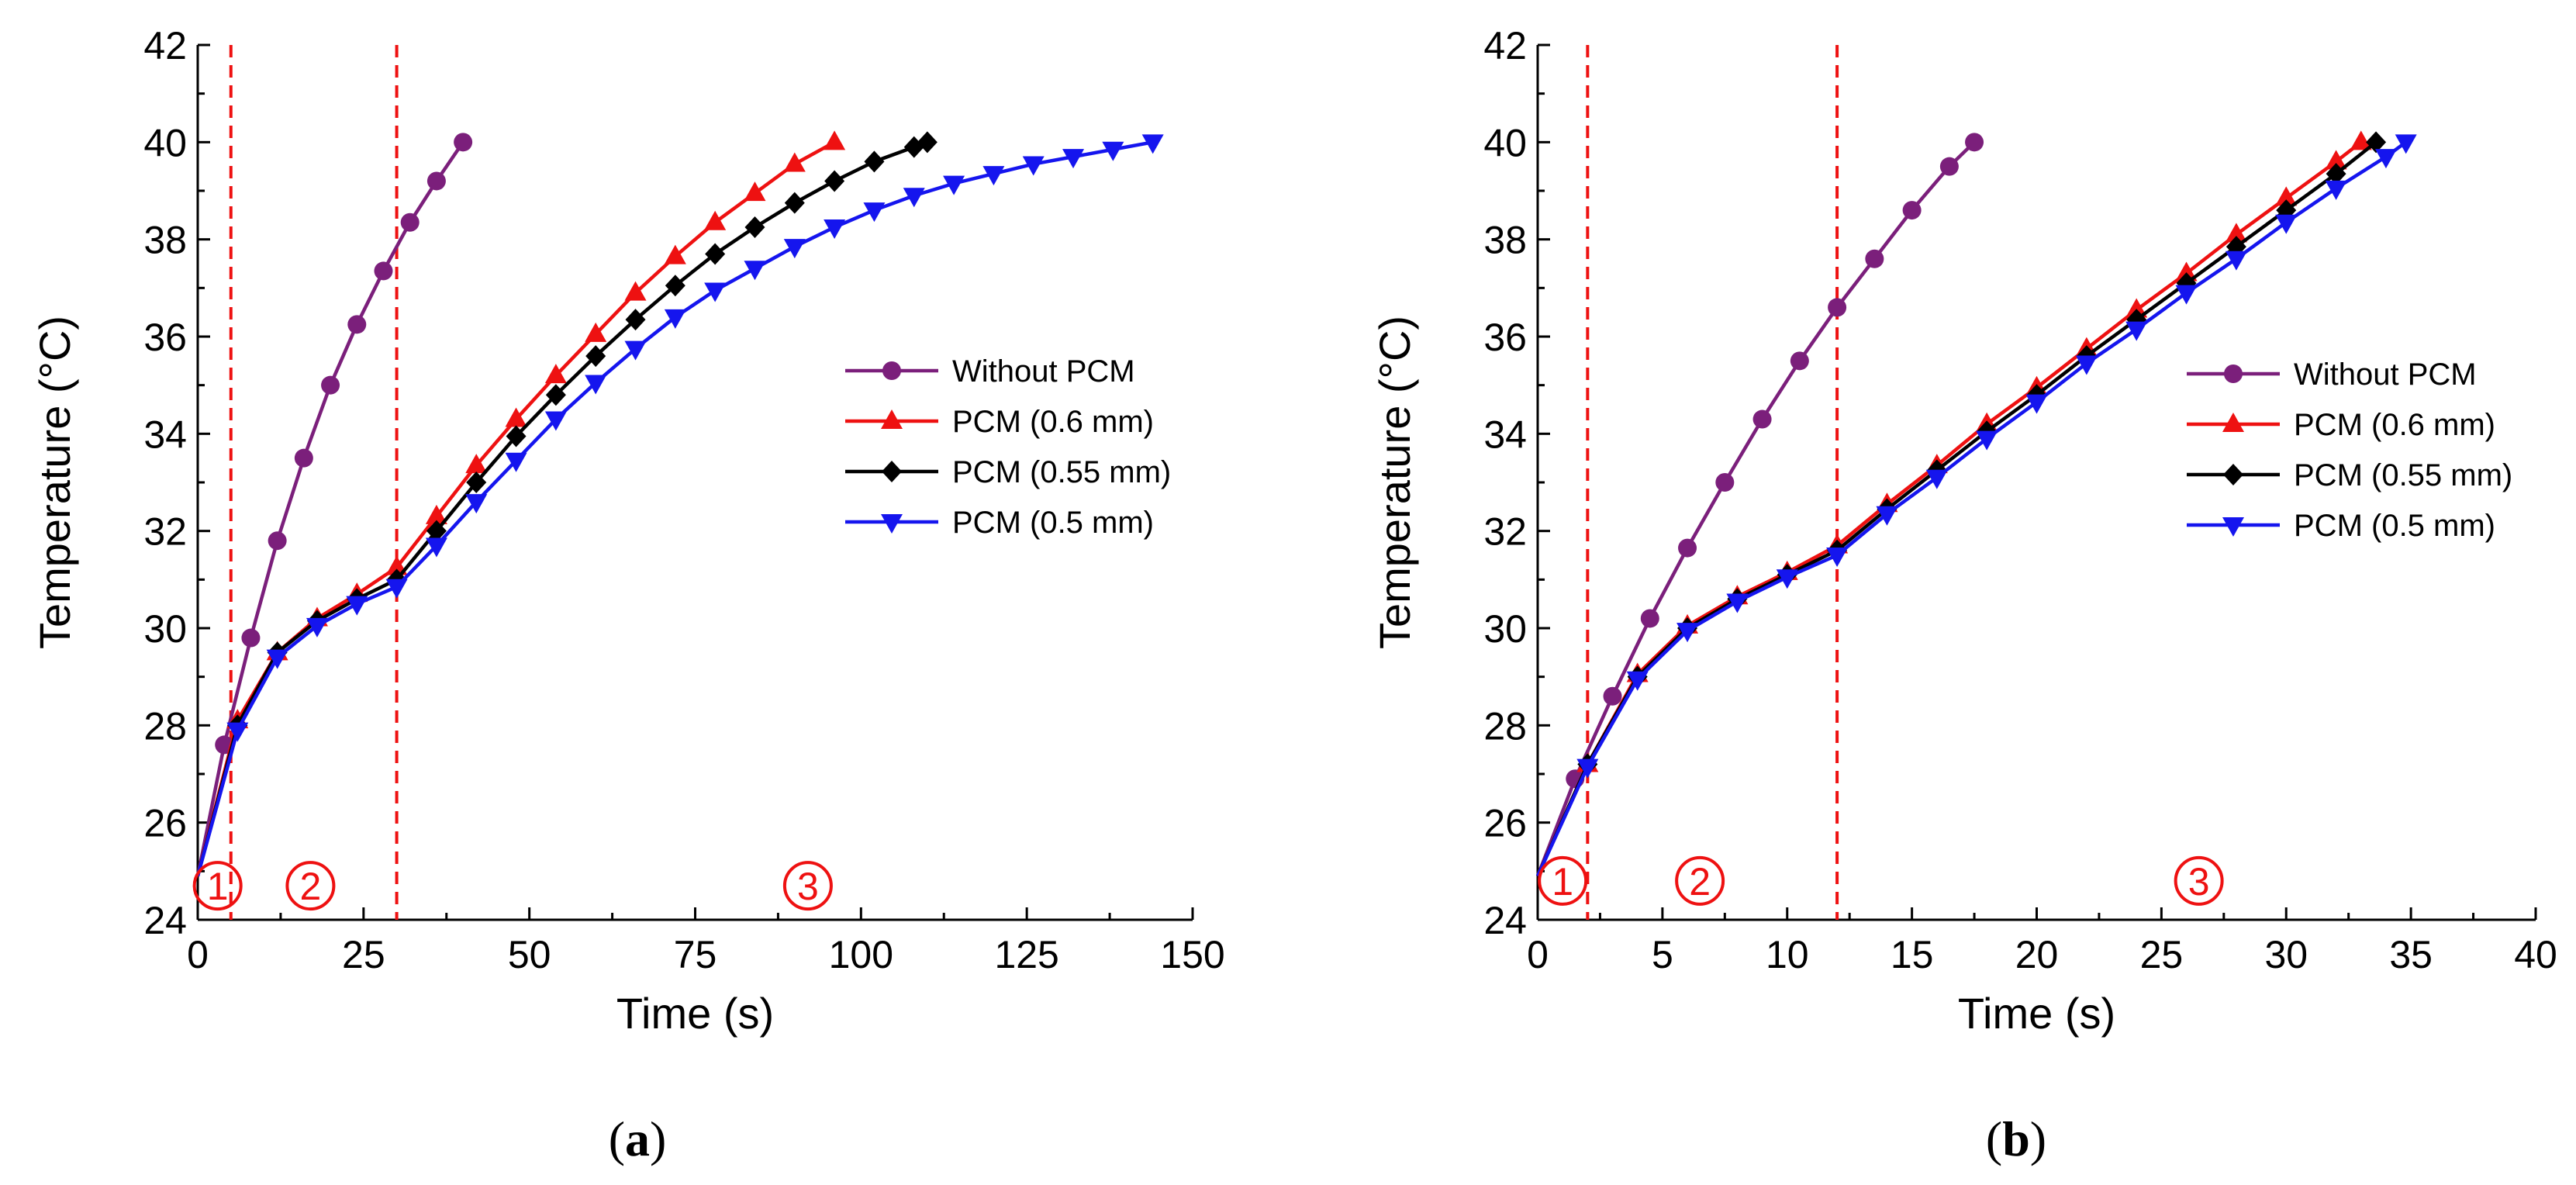 The height and width of the screenshot is (1185, 2576). What do you see at coordinates (861, 954) in the screenshot?
I see `x-tick-label: 100` at bounding box center [861, 954].